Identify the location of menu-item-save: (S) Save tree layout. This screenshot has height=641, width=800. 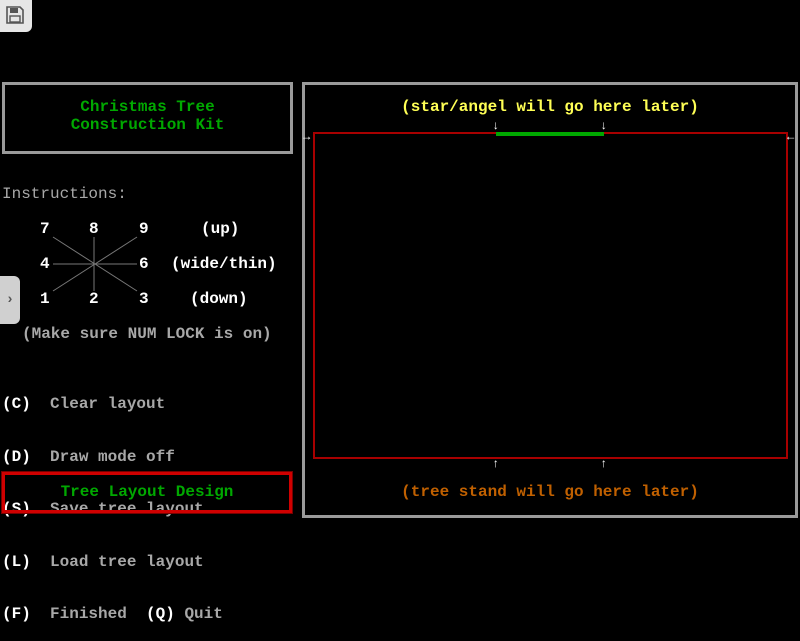
(112, 509).